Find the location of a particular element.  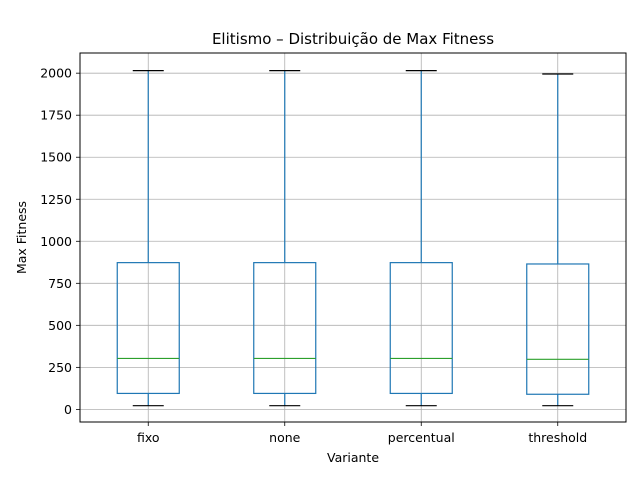

x-tick-label: percentual is located at coordinates (421, 437).